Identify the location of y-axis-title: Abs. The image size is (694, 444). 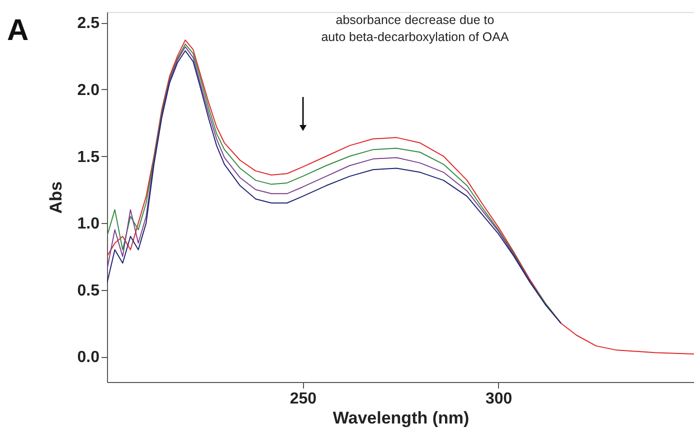
(56, 197).